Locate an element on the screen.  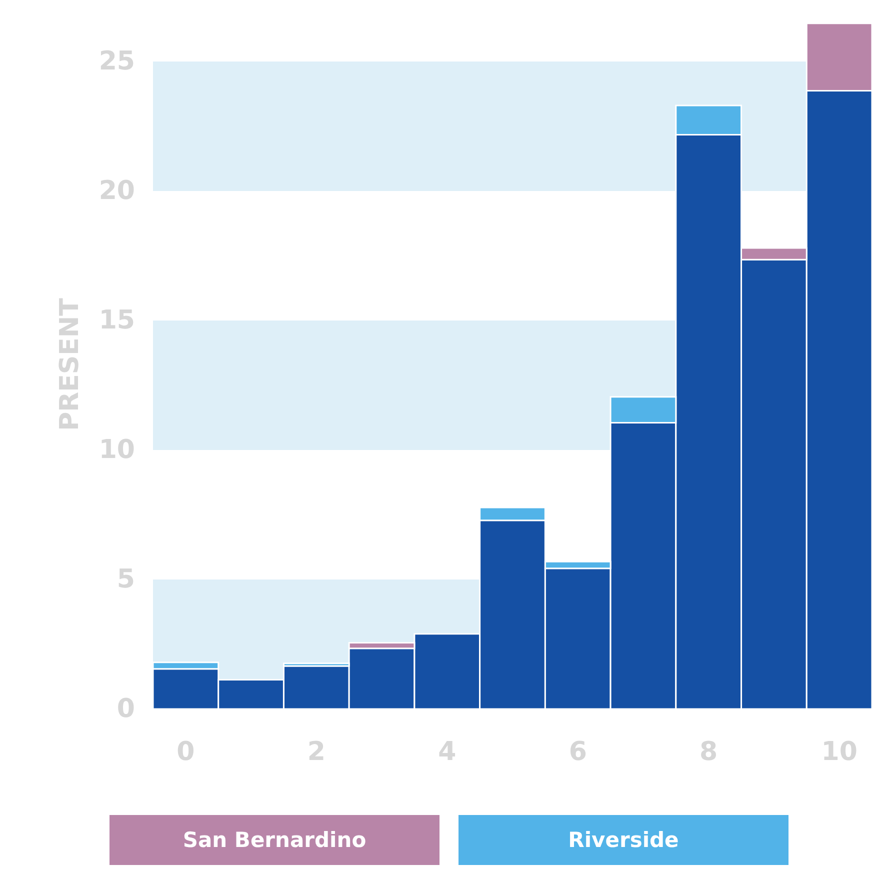
text: San Bernardino is located at coordinates (274, 840).